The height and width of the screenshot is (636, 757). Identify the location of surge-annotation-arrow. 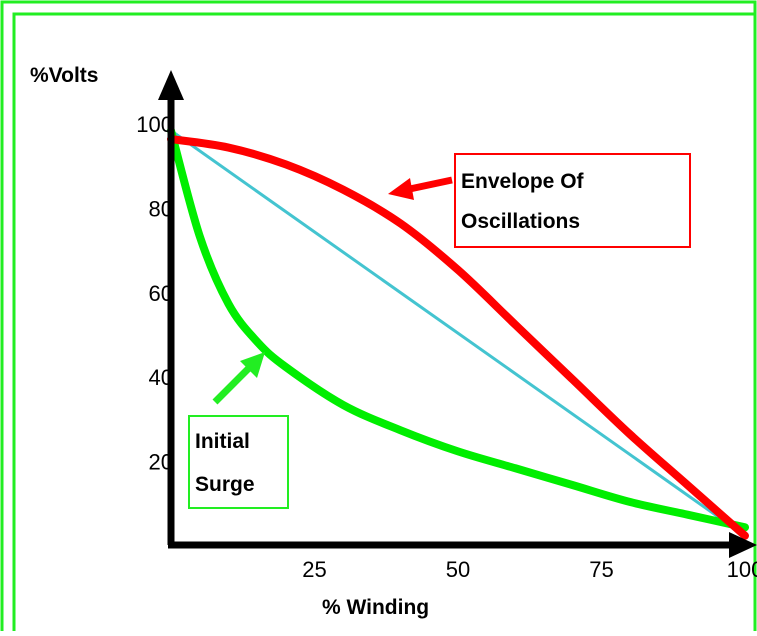
(233, 383).